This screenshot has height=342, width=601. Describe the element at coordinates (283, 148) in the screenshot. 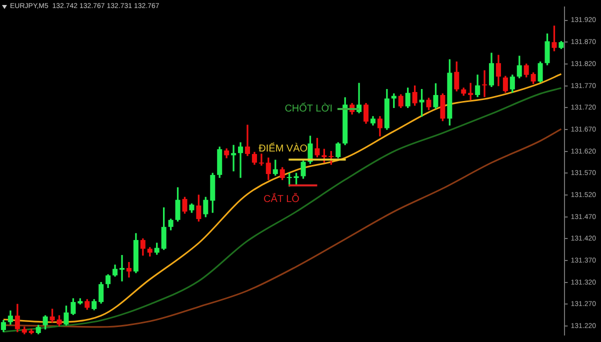

I see `ref-line-label: ĐIỂM VÀO` at that location.